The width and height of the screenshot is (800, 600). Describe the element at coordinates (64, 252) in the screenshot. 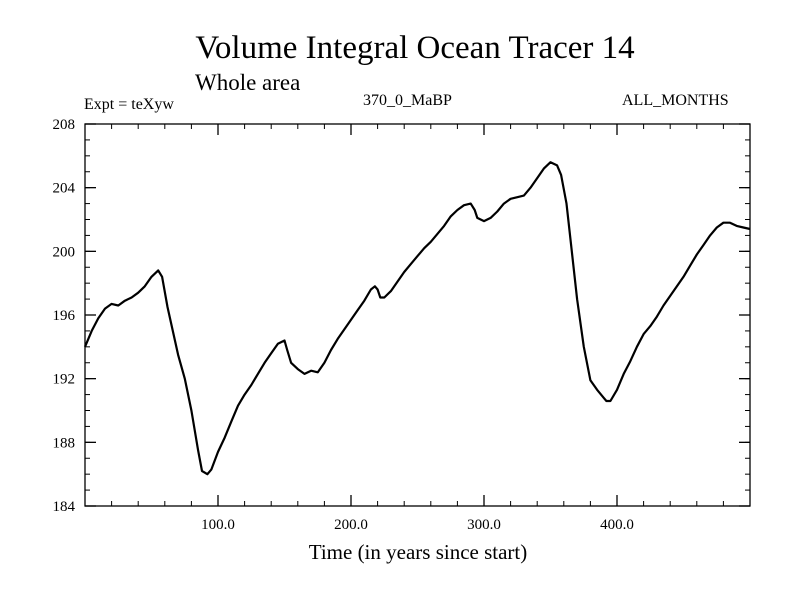

I see `y-tick-label: 200` at that location.